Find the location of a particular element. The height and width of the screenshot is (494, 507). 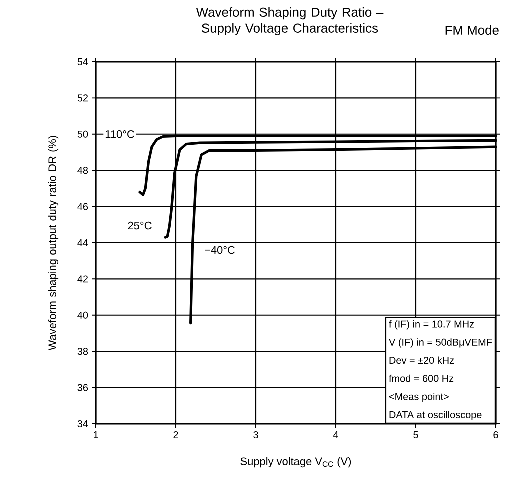

annotation: fmod = 600 Hz is located at coordinates (421, 378).